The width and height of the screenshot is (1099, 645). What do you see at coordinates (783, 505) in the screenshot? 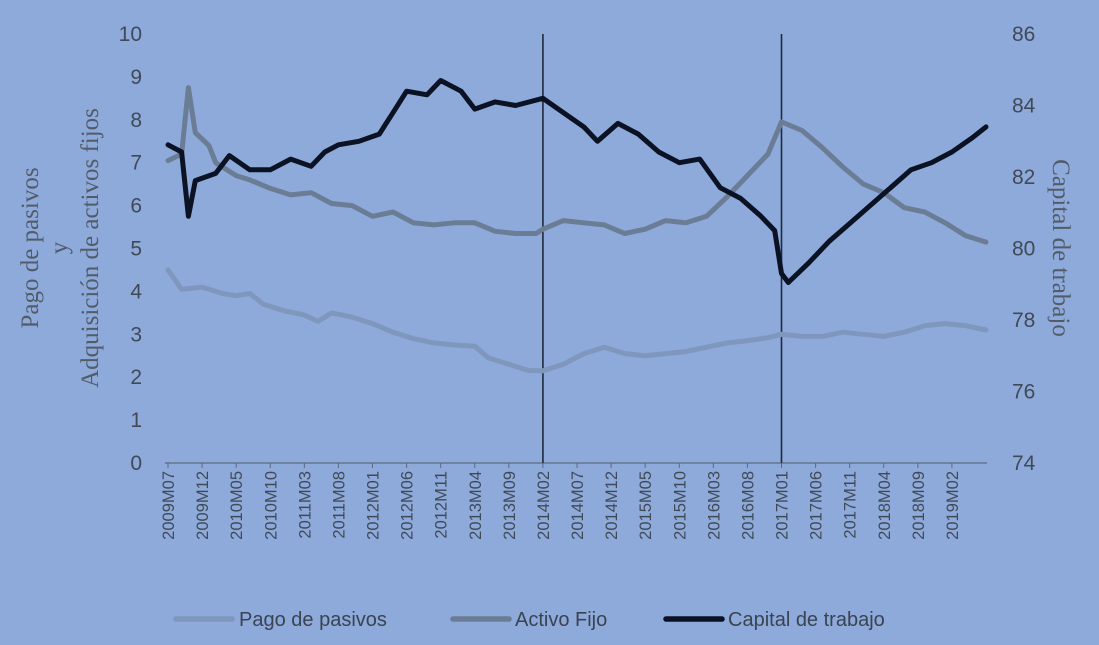
I see `x-tick-label: 2017M01` at bounding box center [783, 505].